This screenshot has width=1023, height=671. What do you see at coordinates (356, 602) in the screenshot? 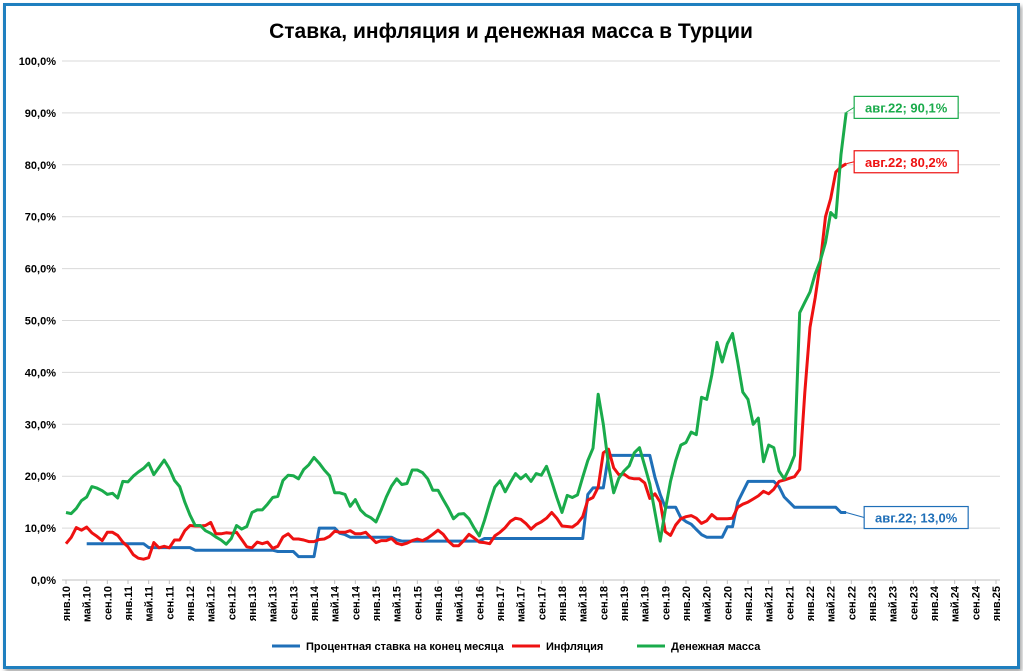
I see `x-tick-label: сен.14` at bounding box center [356, 602].